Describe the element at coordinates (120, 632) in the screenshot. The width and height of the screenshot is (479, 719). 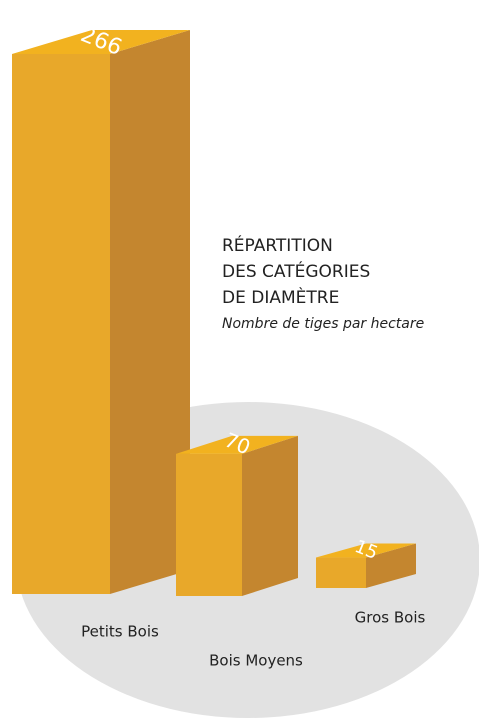
I see `category-label: Petits Bois` at that location.